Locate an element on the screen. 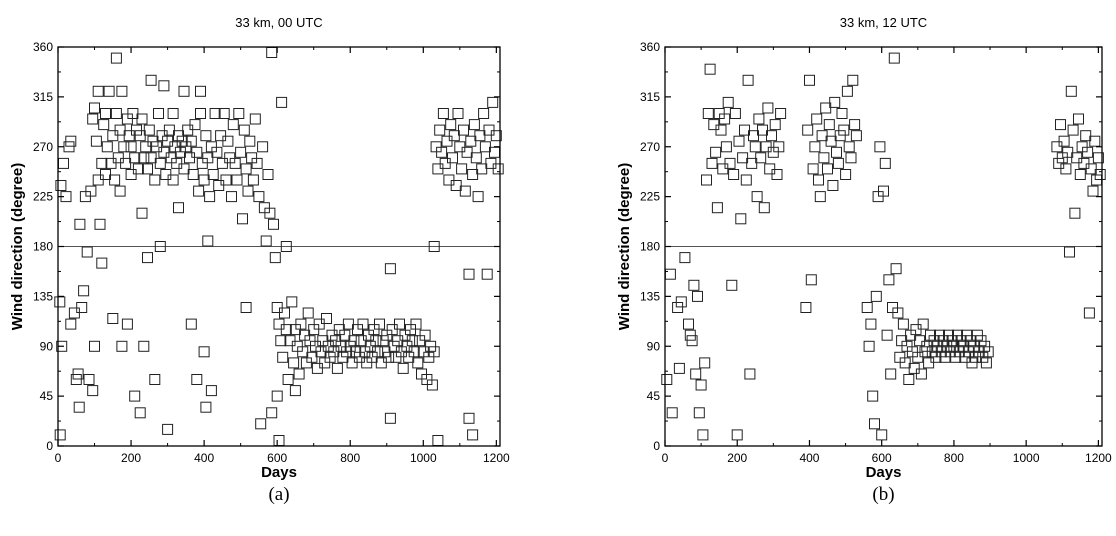 The width and height of the screenshot is (1116, 536). y-axis-label: Wind direction (degree) is located at coordinates (17, 246).